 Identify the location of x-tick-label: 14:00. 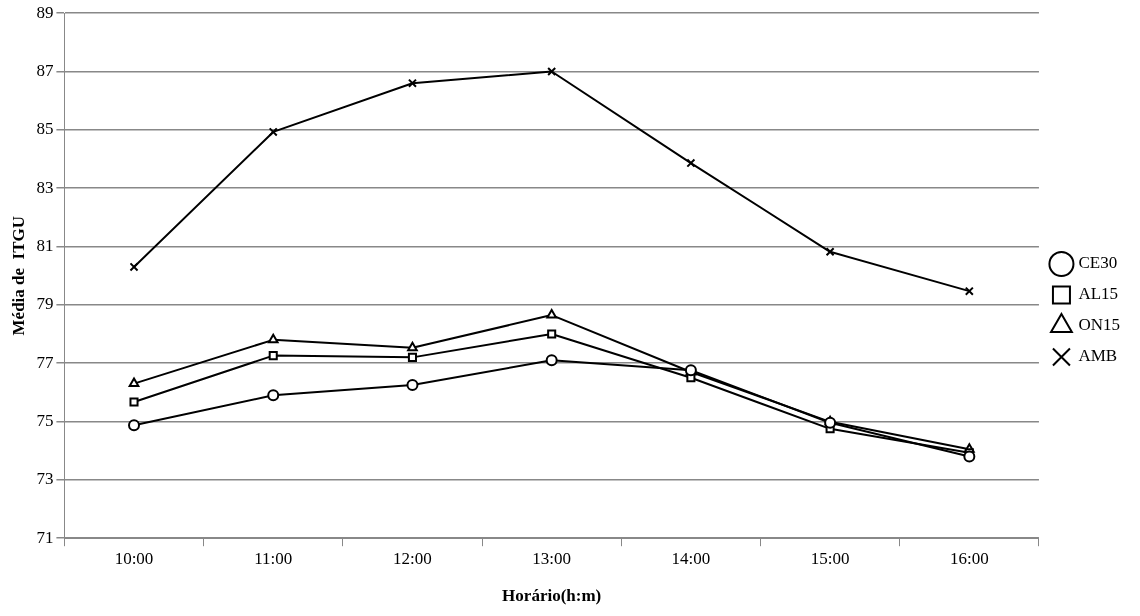
(691, 558).